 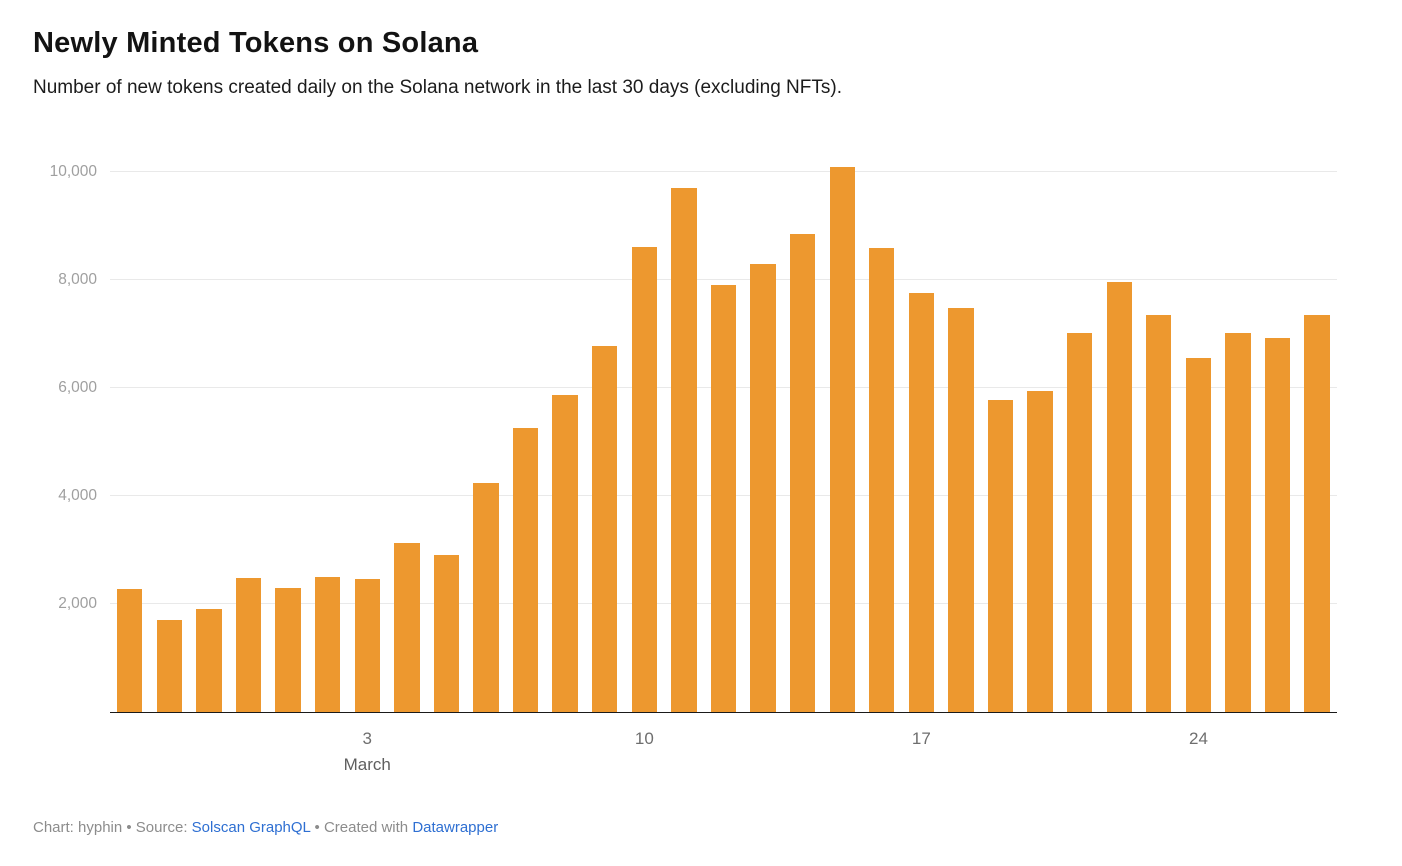 I want to click on y-axis-tick-label: 10,000, so click(x=73, y=171).